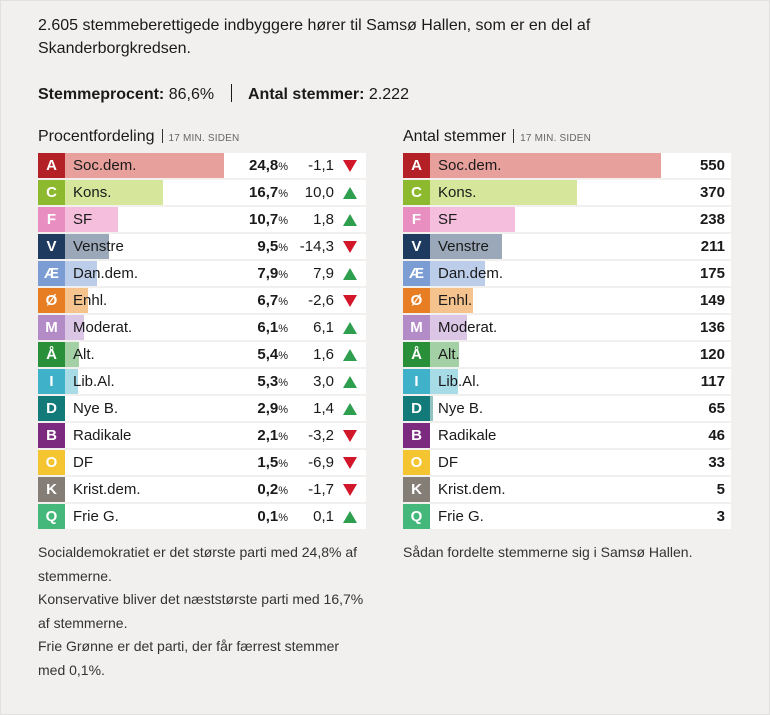  What do you see at coordinates (202, 462) in the screenshot?
I see `party-row-pct: O DF 1,5% -6,9` at bounding box center [202, 462].